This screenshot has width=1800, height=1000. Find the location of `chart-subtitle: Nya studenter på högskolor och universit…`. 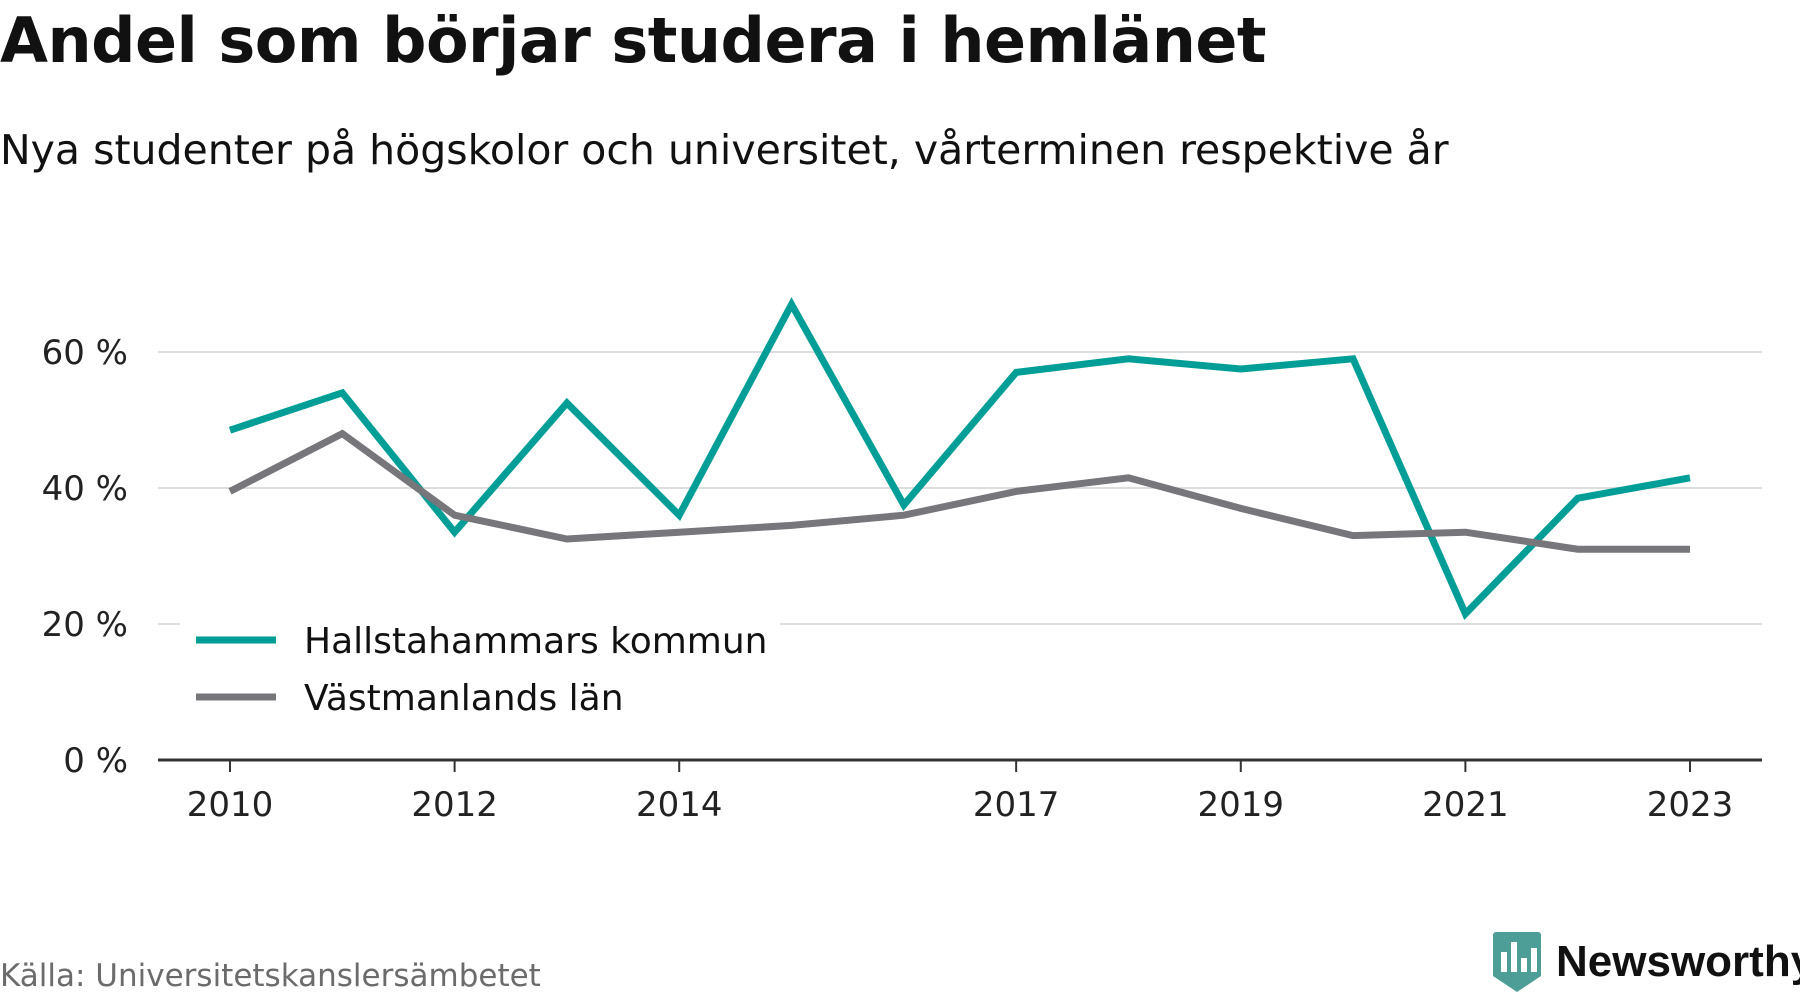

chart-subtitle: Nya studenter på högskolor och universit… is located at coordinates (724, 150).